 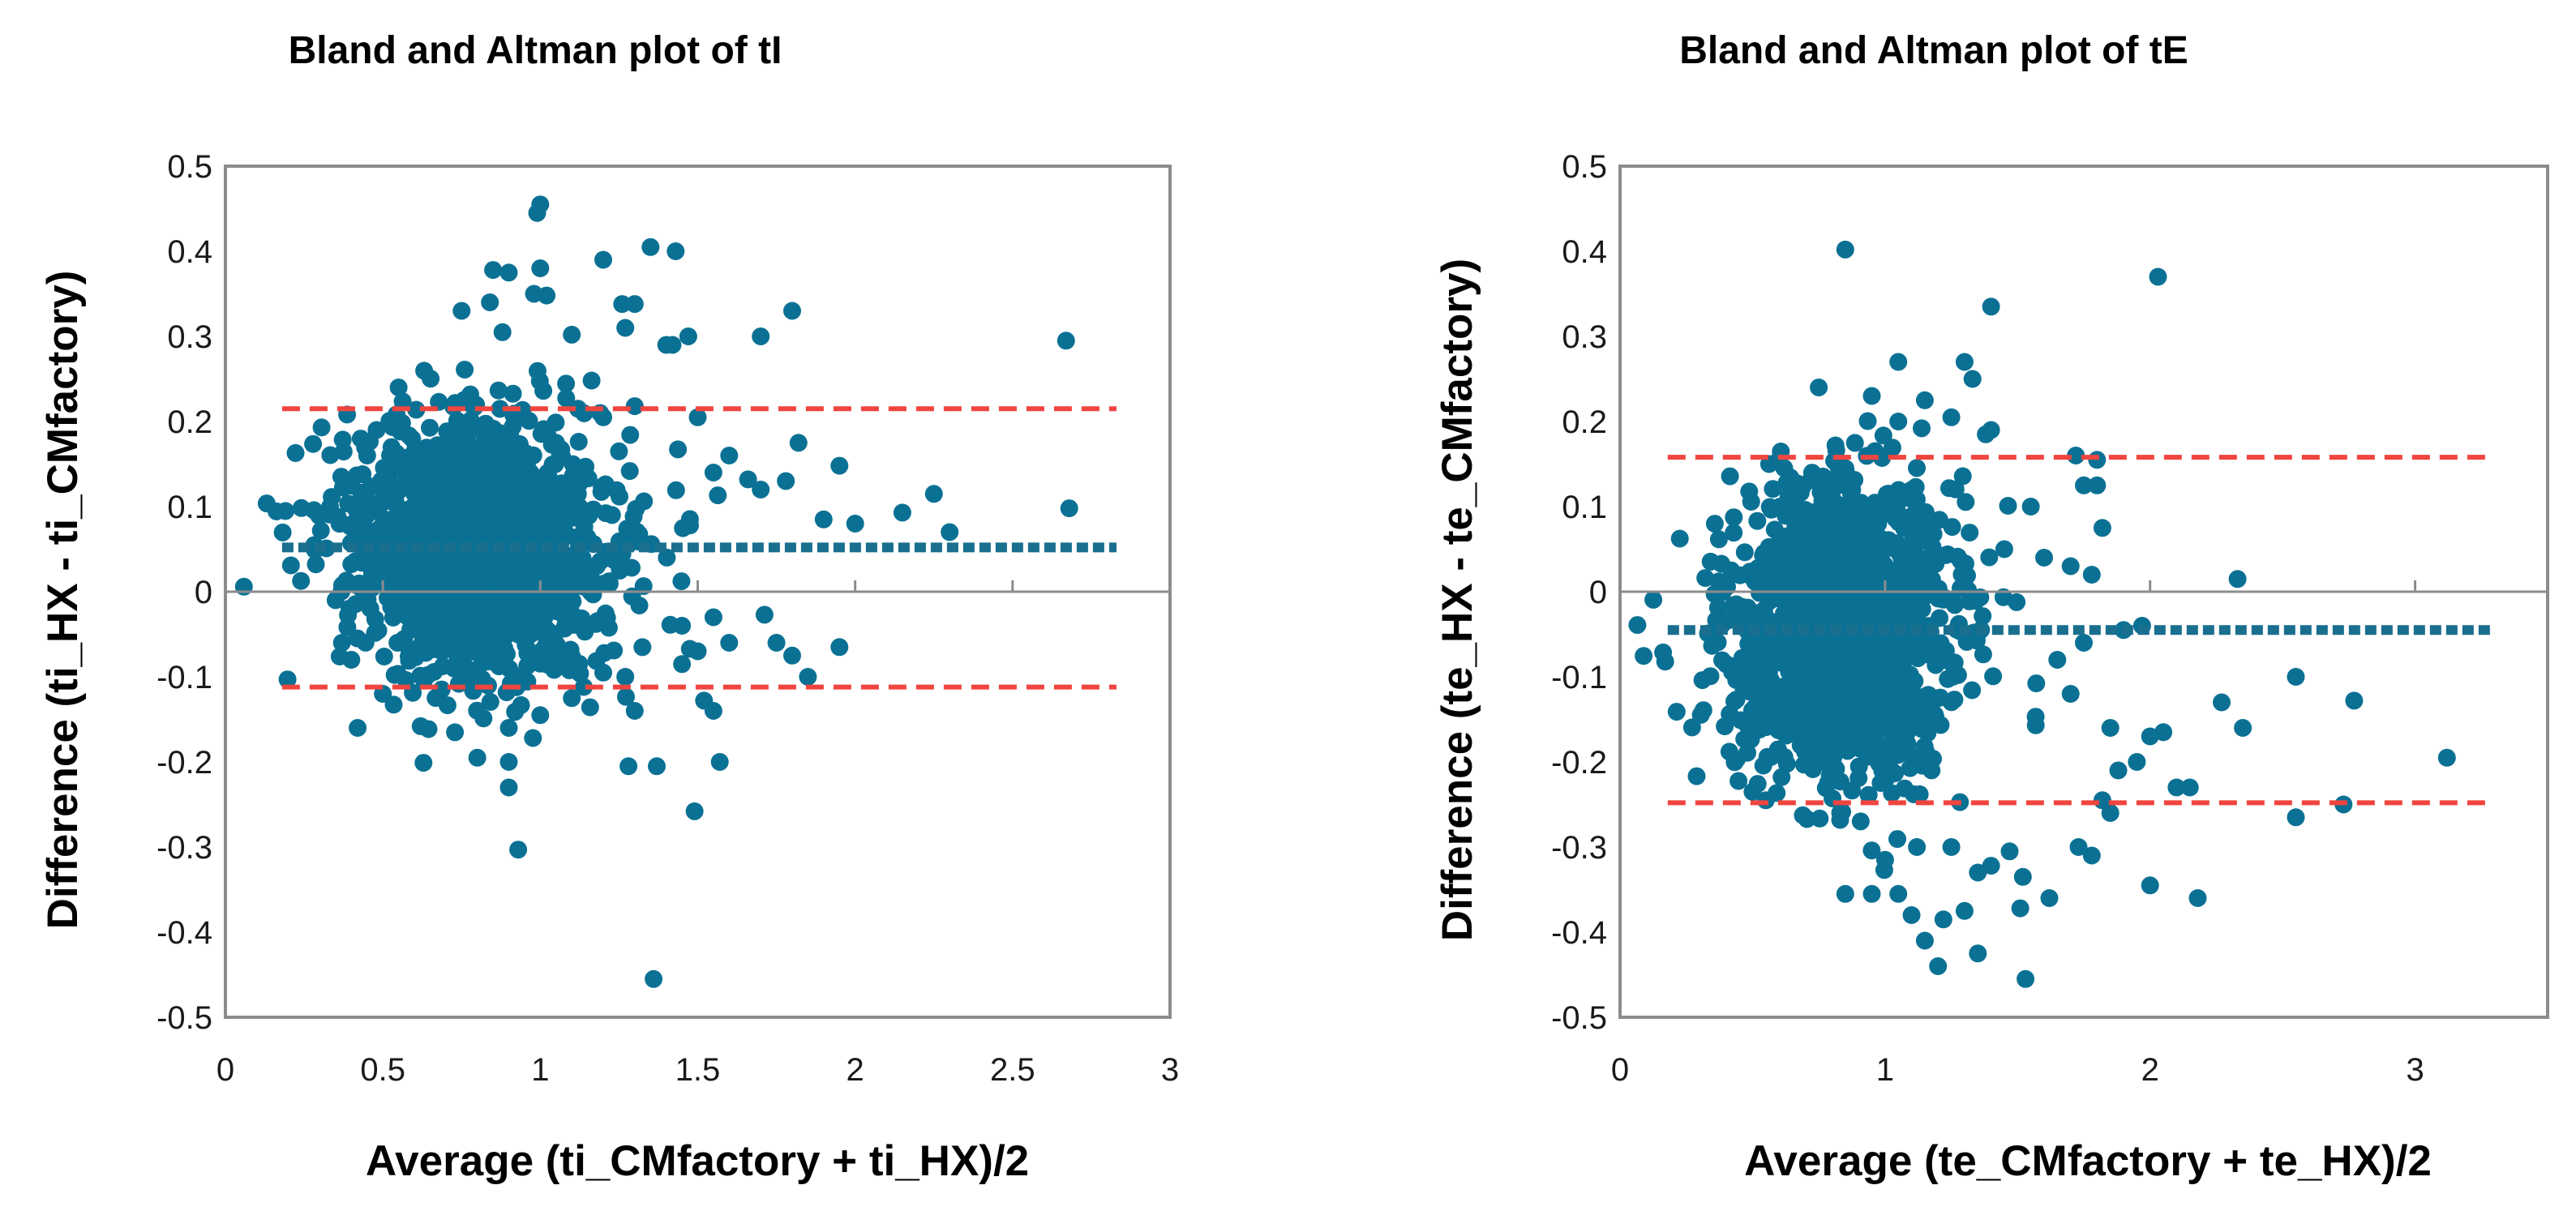 What do you see at coordinates (698, 548) in the screenshot?
I see `chart-left-lines` at bounding box center [698, 548].